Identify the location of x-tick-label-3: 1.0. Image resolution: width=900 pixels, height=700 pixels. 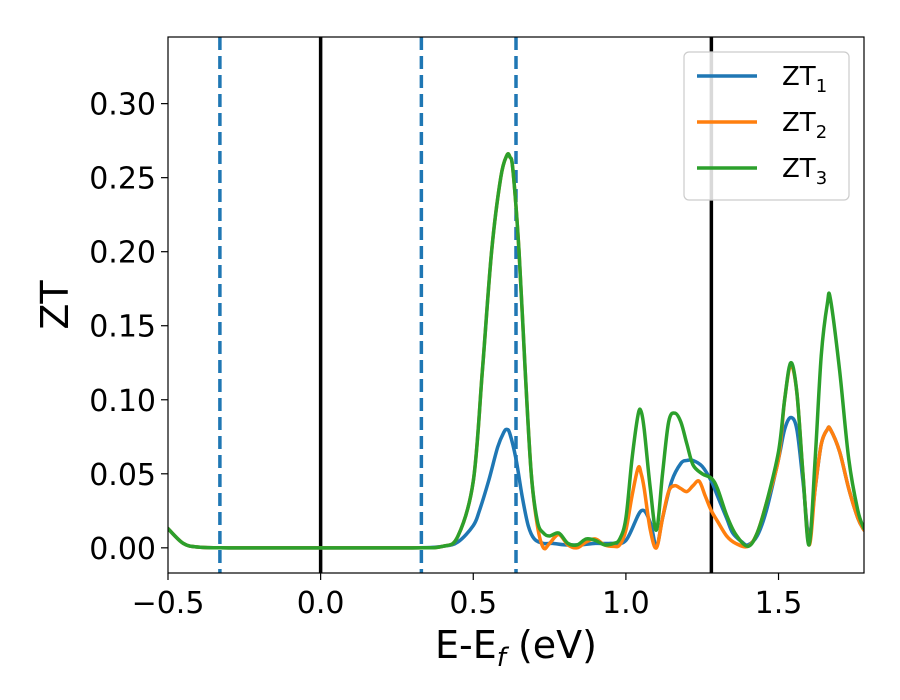
(626, 603).